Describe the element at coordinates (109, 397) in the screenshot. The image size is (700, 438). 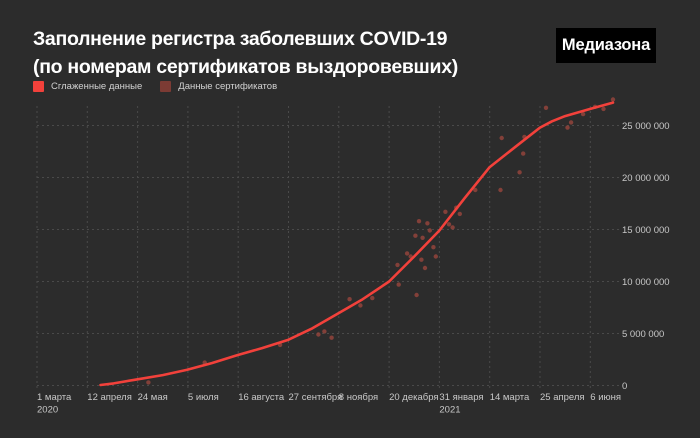
I see `x-tick-label: 12 апреля` at that location.